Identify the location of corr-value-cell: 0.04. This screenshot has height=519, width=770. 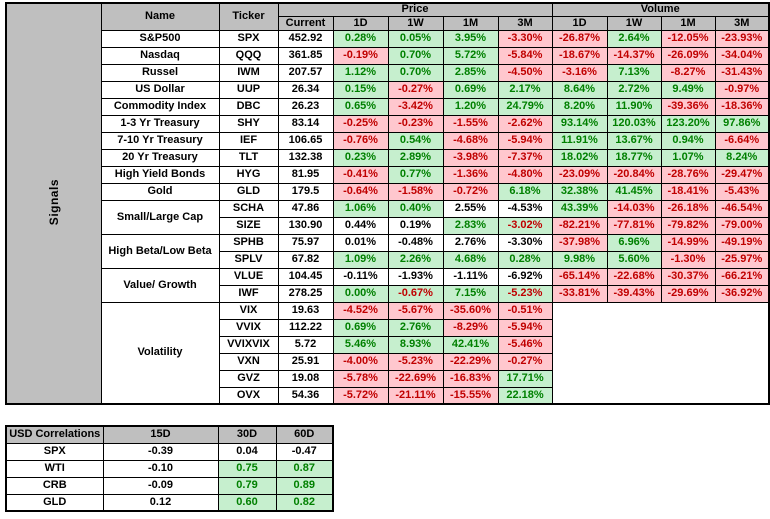
(247, 451).